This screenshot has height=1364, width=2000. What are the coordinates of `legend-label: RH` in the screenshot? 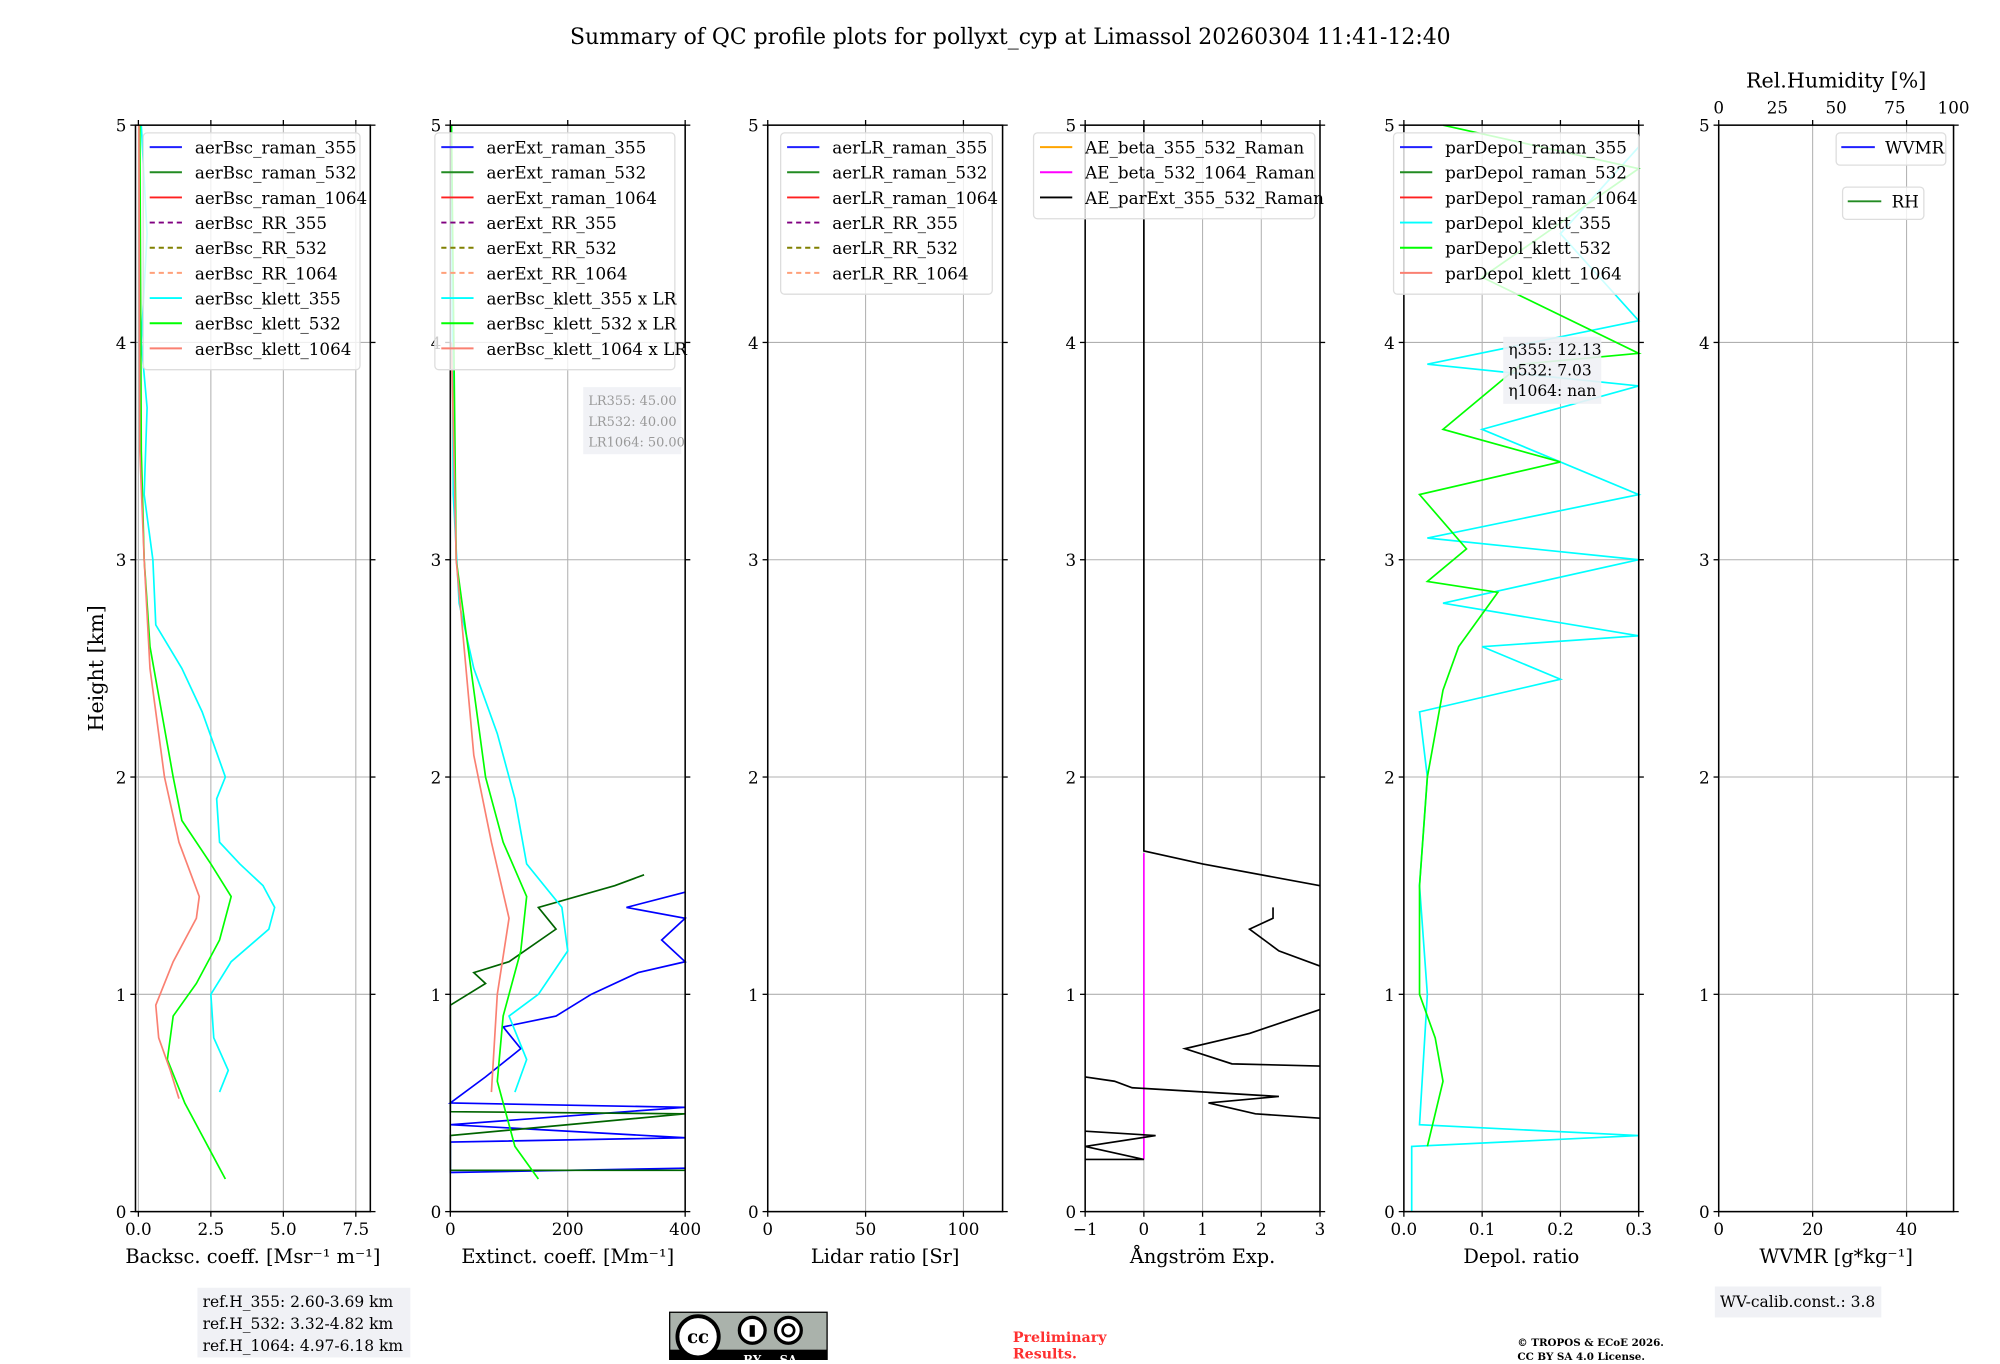 It's located at (1905, 202).